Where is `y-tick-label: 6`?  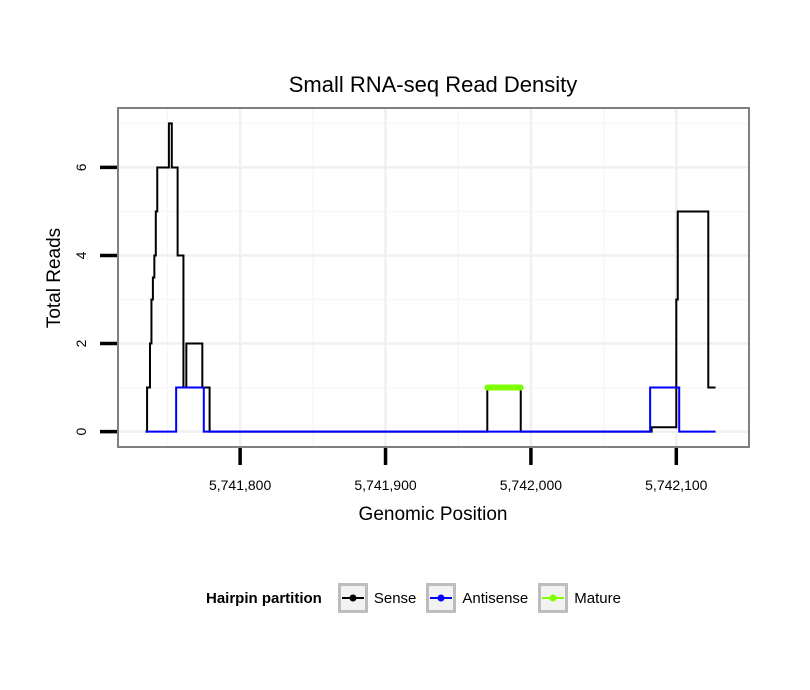
y-tick-label: 6 is located at coordinates (81, 167).